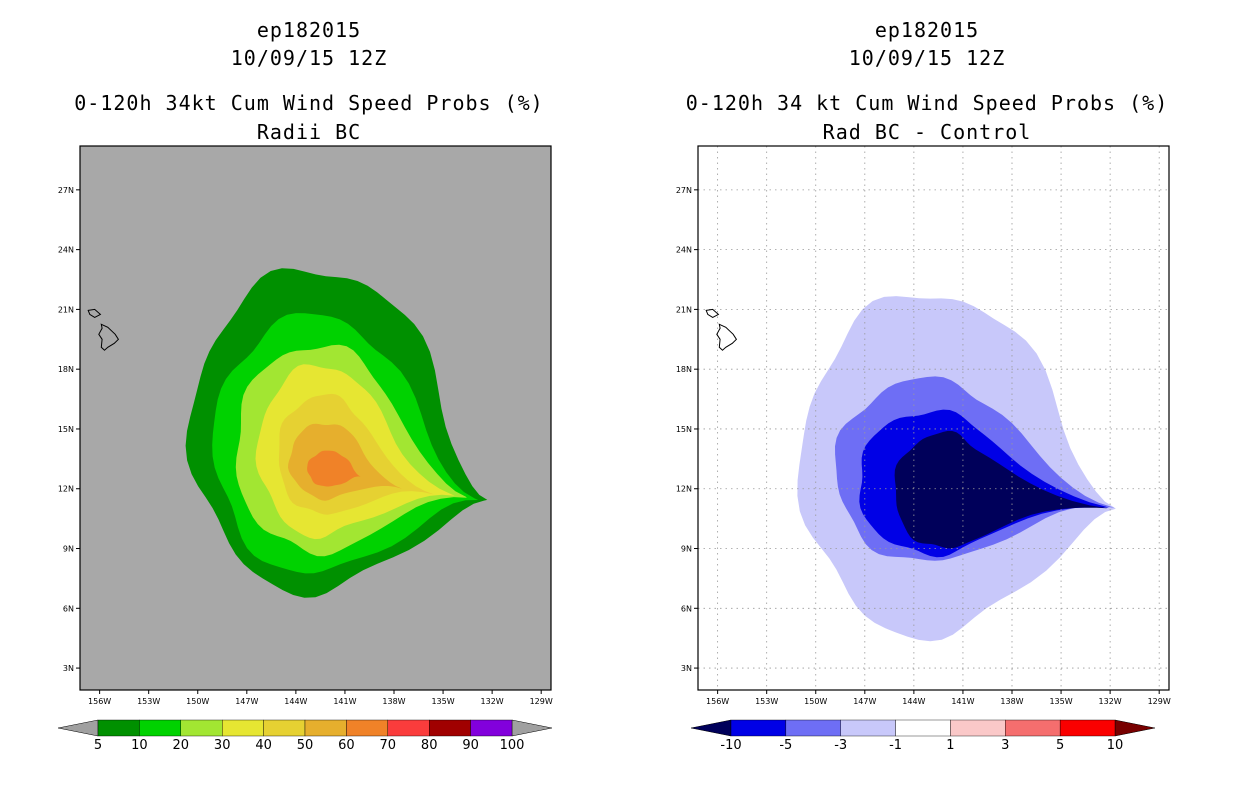 The height and width of the screenshot is (800, 1236). I want to click on colorbar-label: 1, so click(950, 745).